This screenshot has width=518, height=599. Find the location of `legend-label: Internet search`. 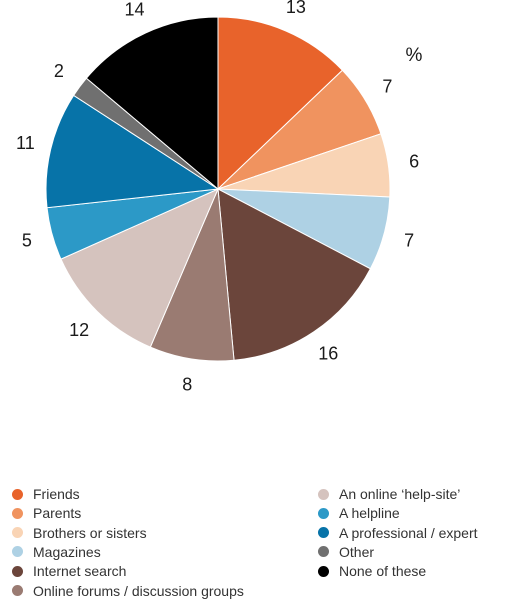

legend-label: Internet search is located at coordinates (80, 571).